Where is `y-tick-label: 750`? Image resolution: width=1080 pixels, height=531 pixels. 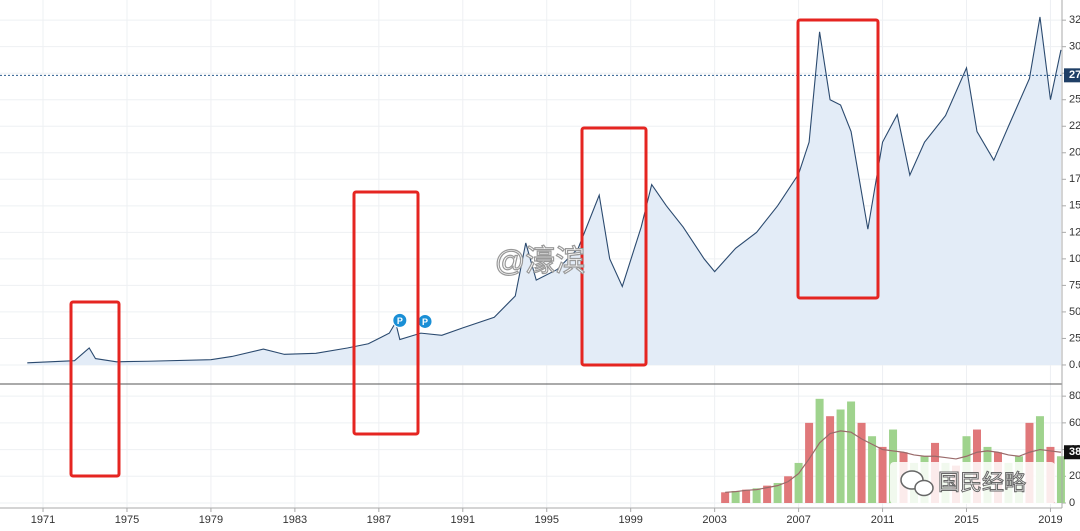
y-tick-label: 750 is located at coordinates (1074, 285).